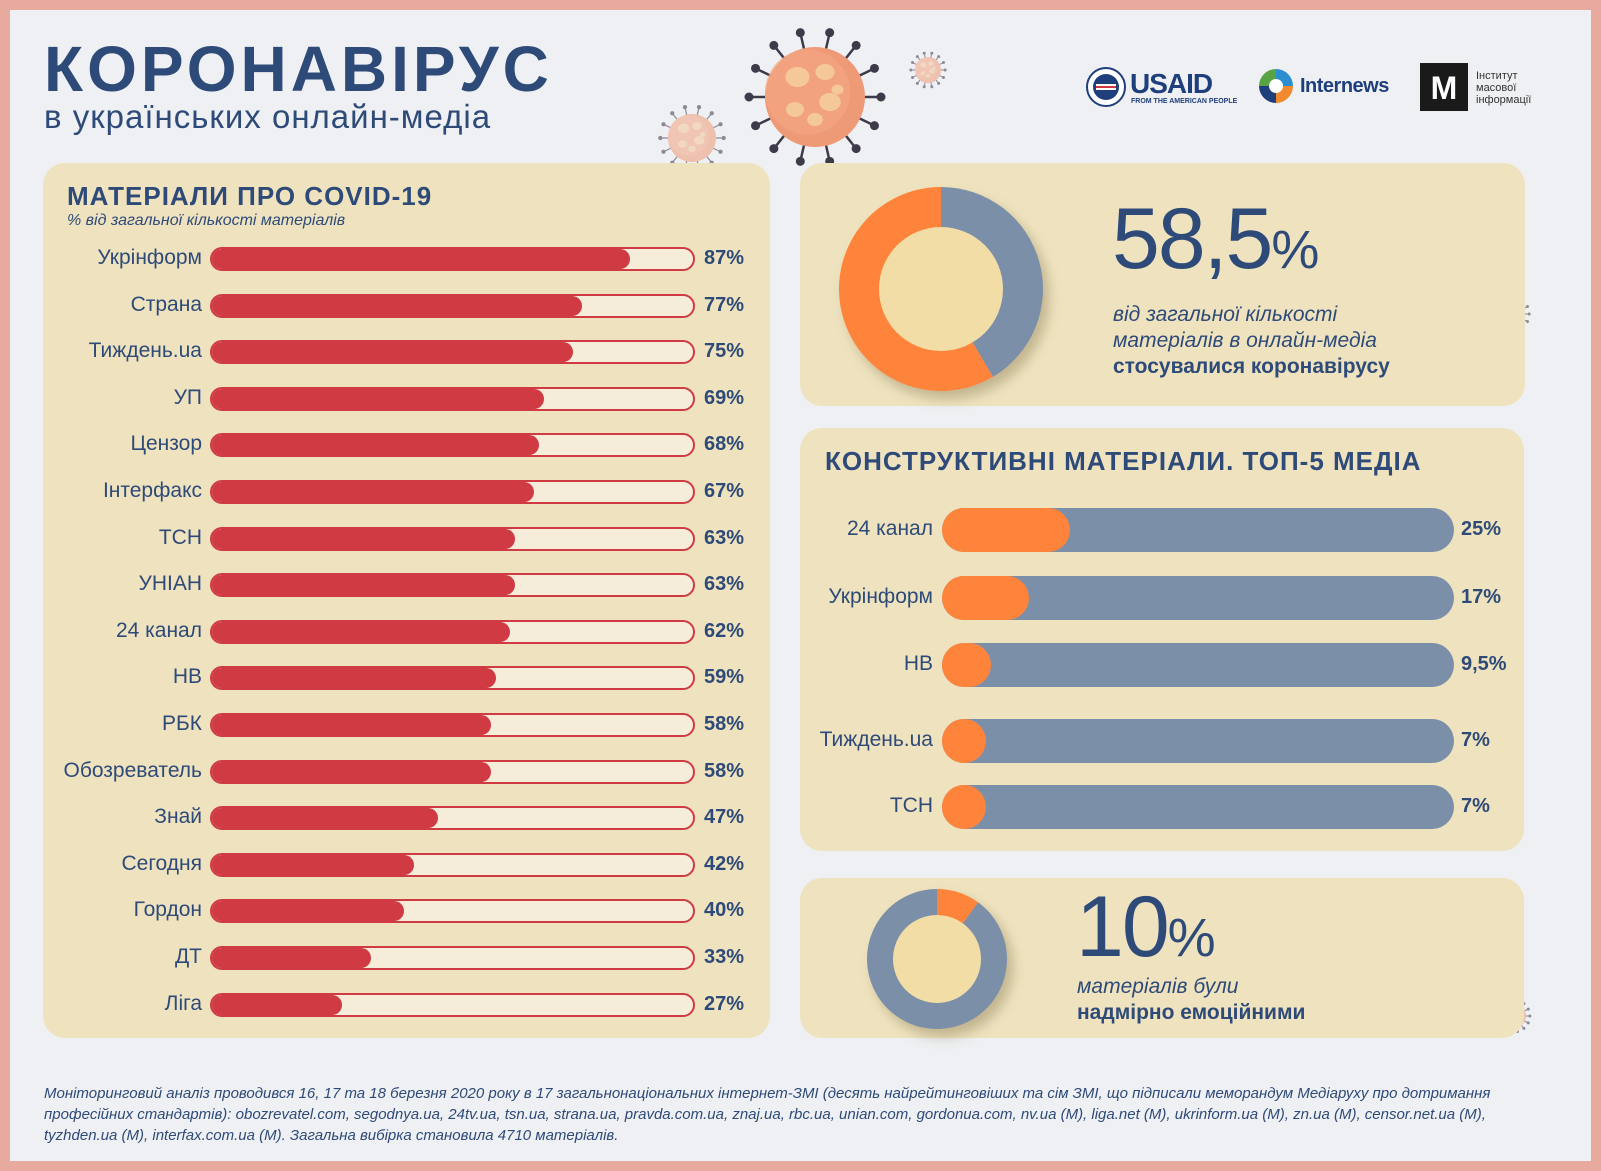 The image size is (1601, 1171). I want to click on covid-bar-label: ДТ, so click(188, 956).